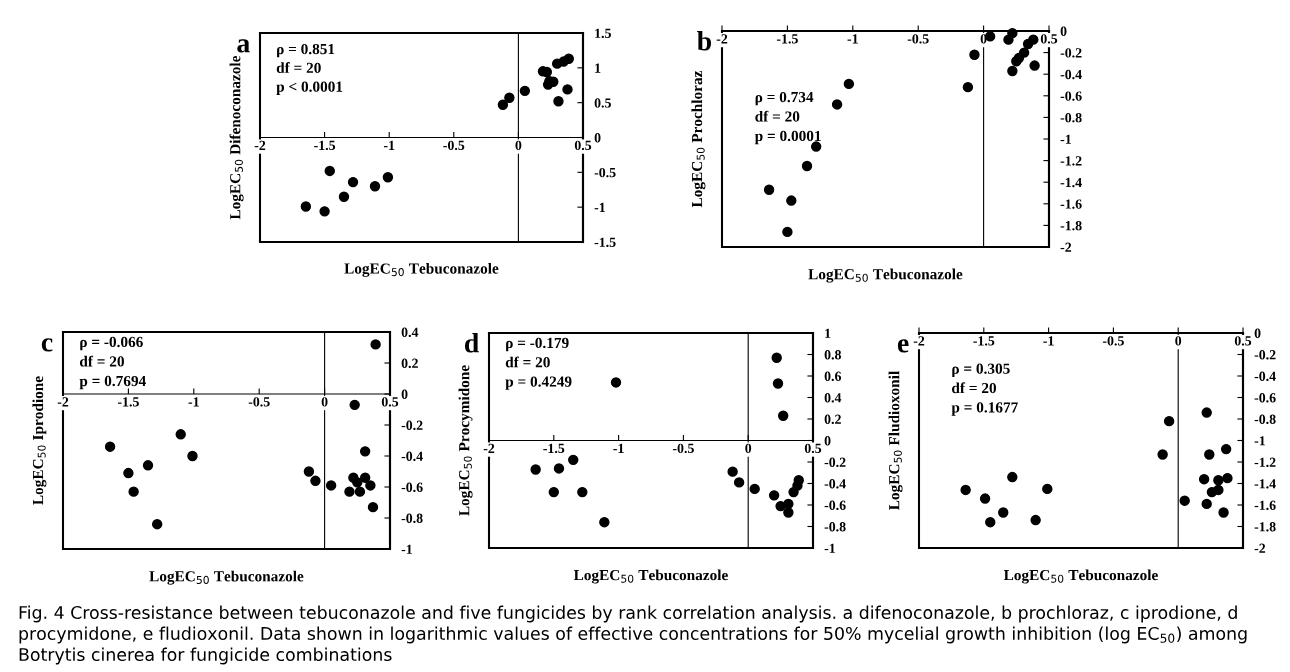 Image resolution: width=1290 pixels, height=672 pixels. What do you see at coordinates (111, 343) in the screenshot?
I see `annotation: ρ = -0.066` at bounding box center [111, 343].